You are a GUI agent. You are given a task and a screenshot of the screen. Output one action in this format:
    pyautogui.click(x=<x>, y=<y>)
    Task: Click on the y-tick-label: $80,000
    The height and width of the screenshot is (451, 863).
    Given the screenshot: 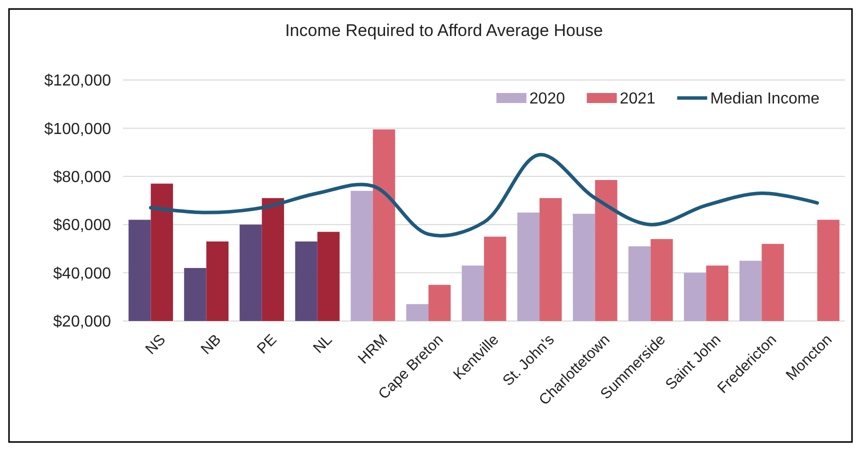 What is the action you would take?
    pyautogui.click(x=82, y=177)
    